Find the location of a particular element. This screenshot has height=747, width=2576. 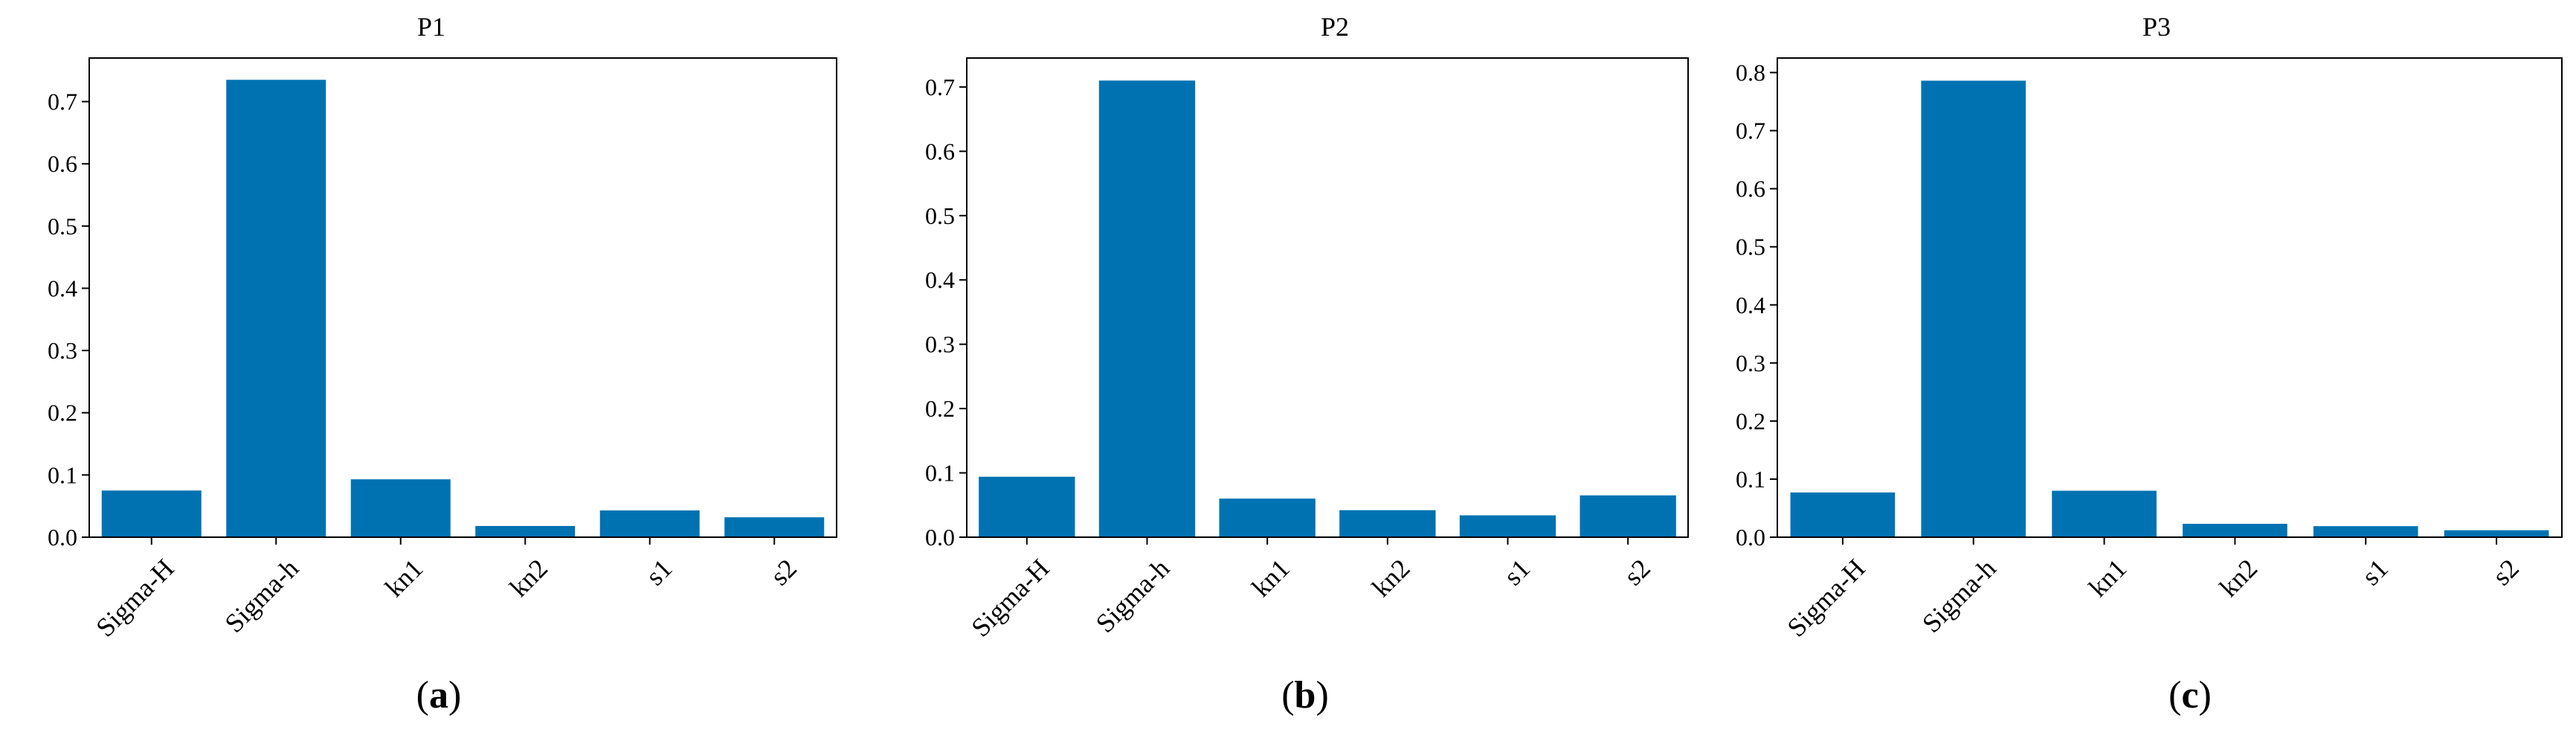

caption-b: (b) is located at coordinates (1305, 695).